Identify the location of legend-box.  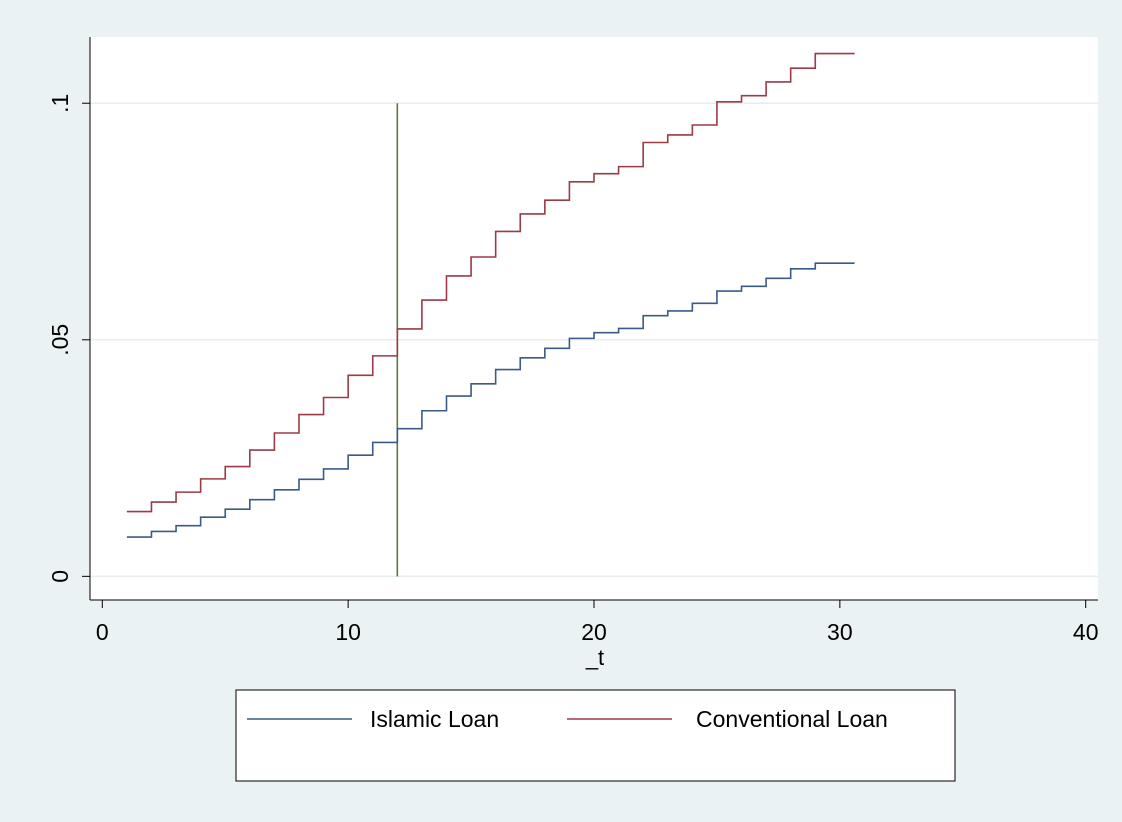
(595, 735).